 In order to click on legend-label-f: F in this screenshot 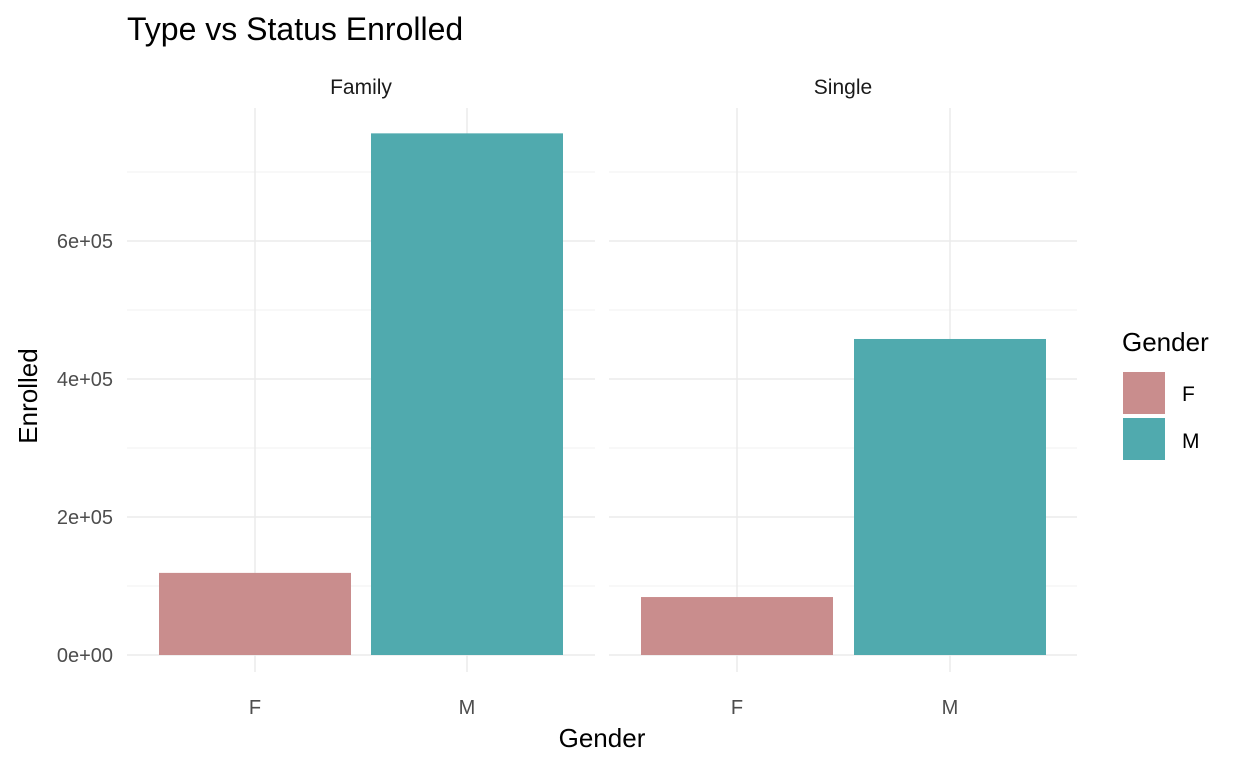, I will do `click(1188, 394)`.